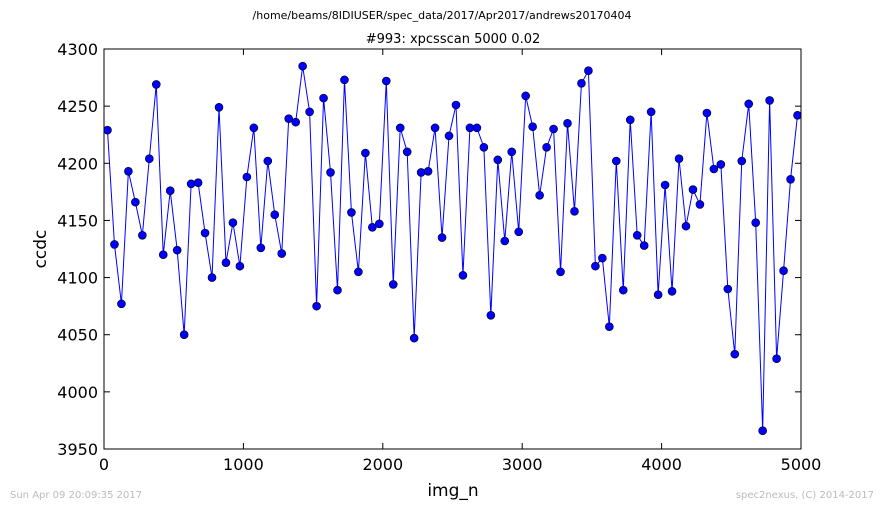 This screenshot has height=509, width=884. I want to click on footer-timestamp: Sun Apr 09 20:09:35 2017, so click(76, 495).